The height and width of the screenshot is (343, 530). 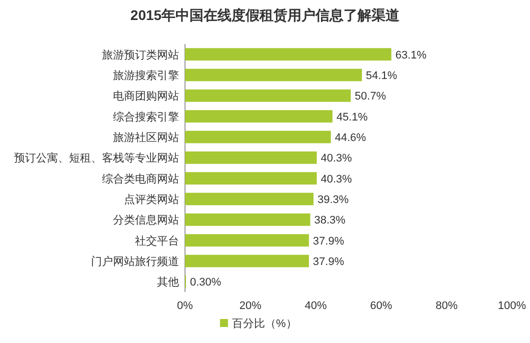 What do you see at coordinates (411, 55) in the screenshot?
I see `data-label: 63.1%` at bounding box center [411, 55].